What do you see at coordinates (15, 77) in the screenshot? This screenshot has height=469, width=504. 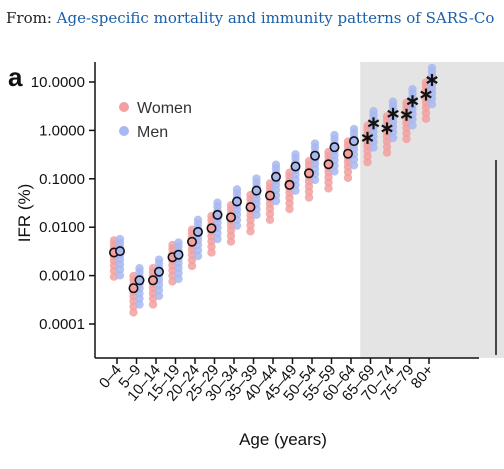 I see `panel-label-a: a` at bounding box center [15, 77].